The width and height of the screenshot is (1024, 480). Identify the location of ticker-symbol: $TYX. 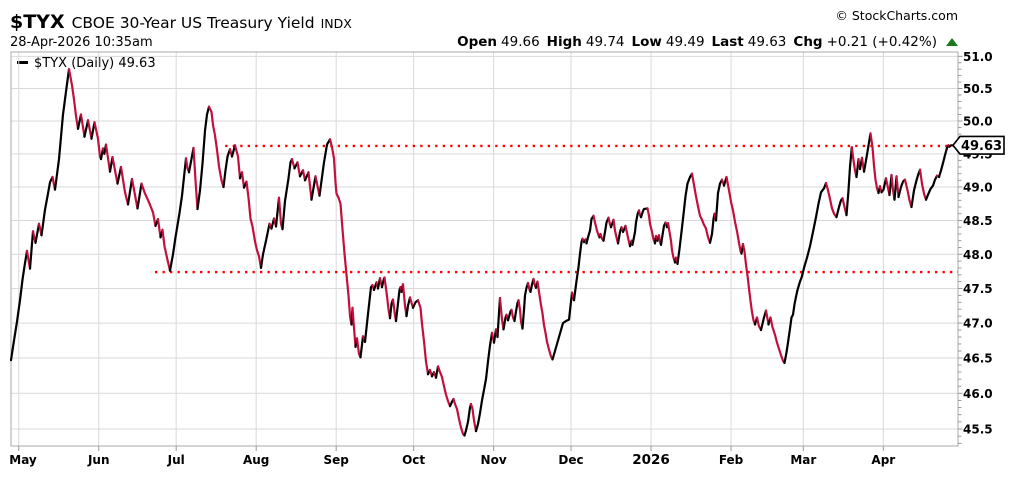
(37, 22).